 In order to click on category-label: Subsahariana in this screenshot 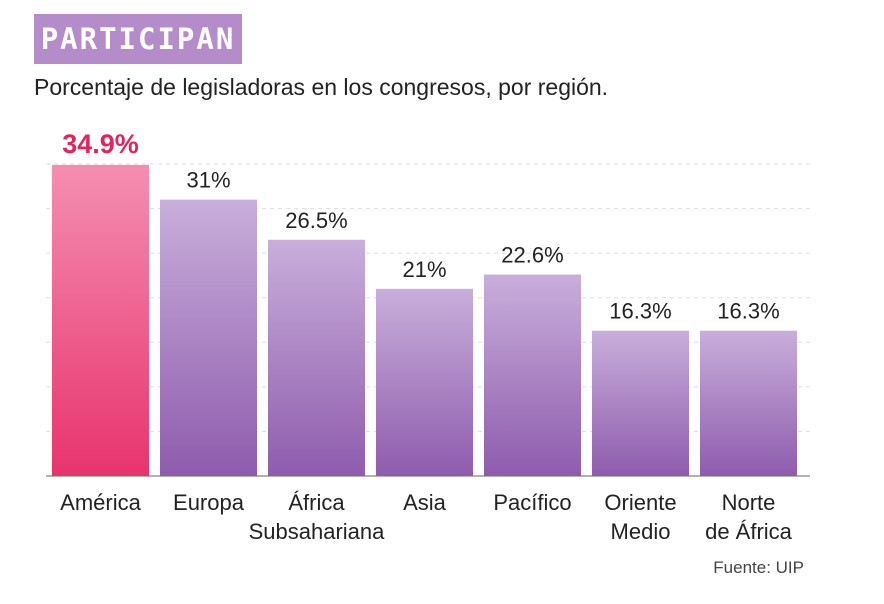, I will do `click(317, 531)`.